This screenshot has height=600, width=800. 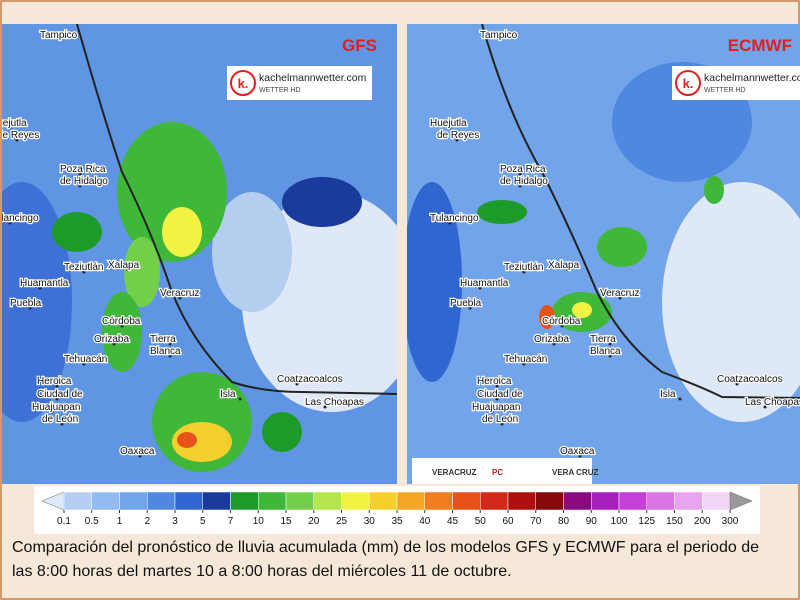 I want to click on city-label: Blanca, so click(x=605, y=351).